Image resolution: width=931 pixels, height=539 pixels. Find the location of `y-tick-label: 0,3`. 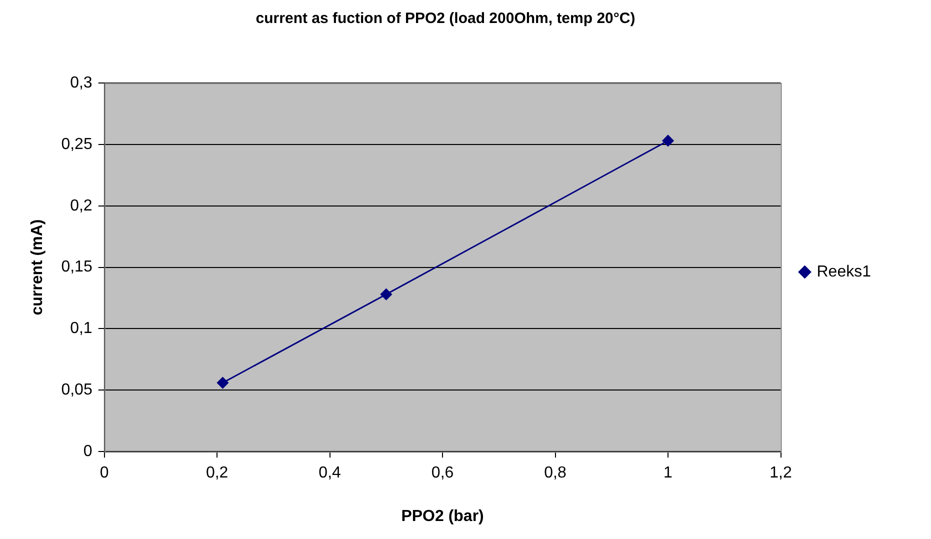

y-tick-label: 0,3 is located at coordinates (81, 83).